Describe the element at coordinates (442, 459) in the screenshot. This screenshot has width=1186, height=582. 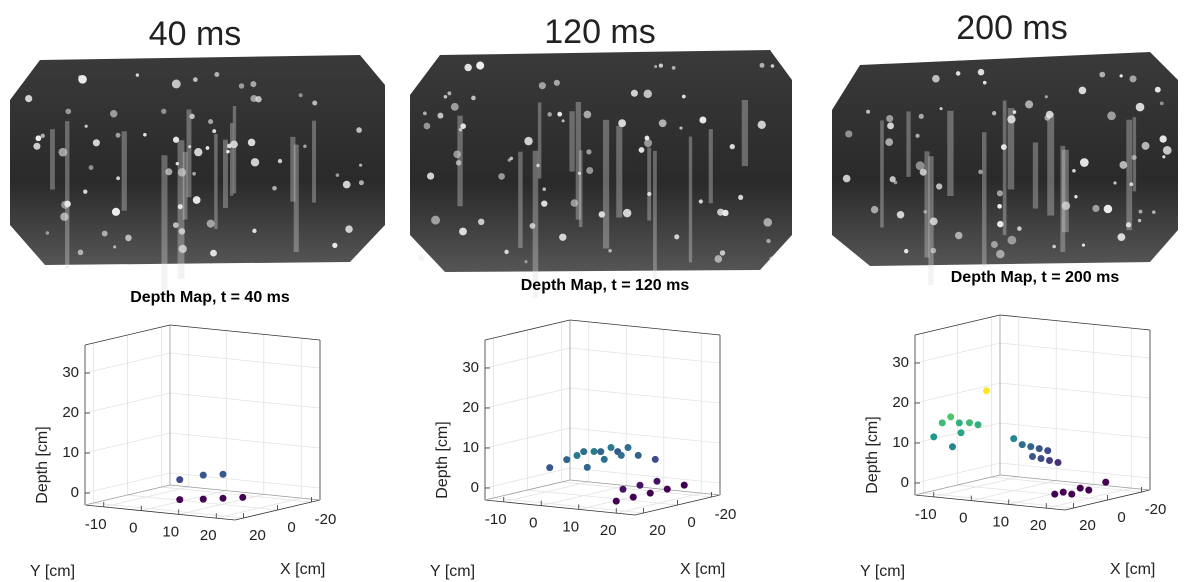
I see `z-axis-label: Depth [cm]` at that location.